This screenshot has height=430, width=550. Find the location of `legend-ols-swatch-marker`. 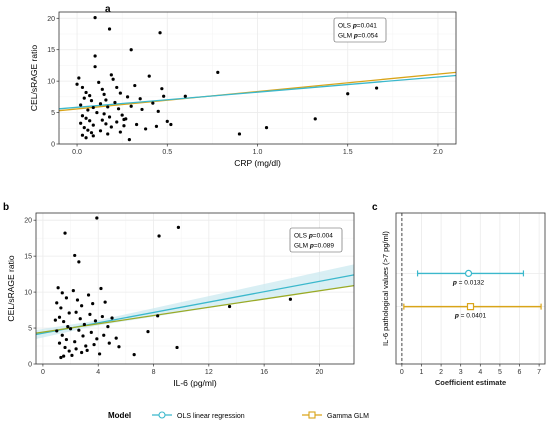

legend-ols-swatch-marker is located at coordinates (162, 415).